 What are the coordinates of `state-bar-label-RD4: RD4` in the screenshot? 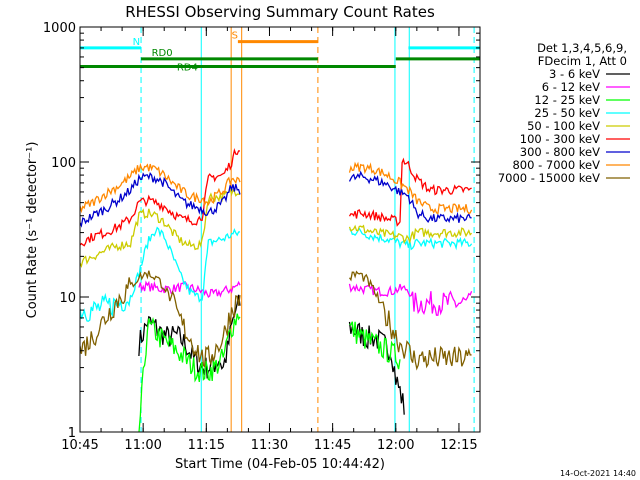 It's located at (187, 67).